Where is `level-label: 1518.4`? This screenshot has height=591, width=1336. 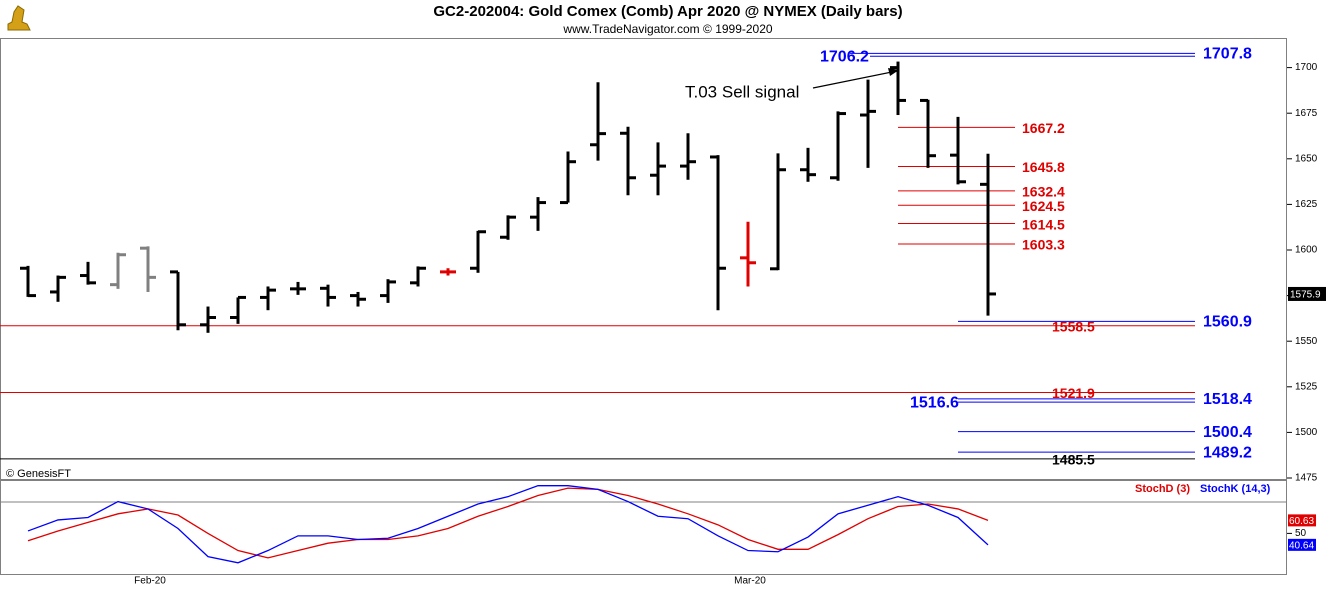 level-label: 1518.4 is located at coordinates (1227, 399).